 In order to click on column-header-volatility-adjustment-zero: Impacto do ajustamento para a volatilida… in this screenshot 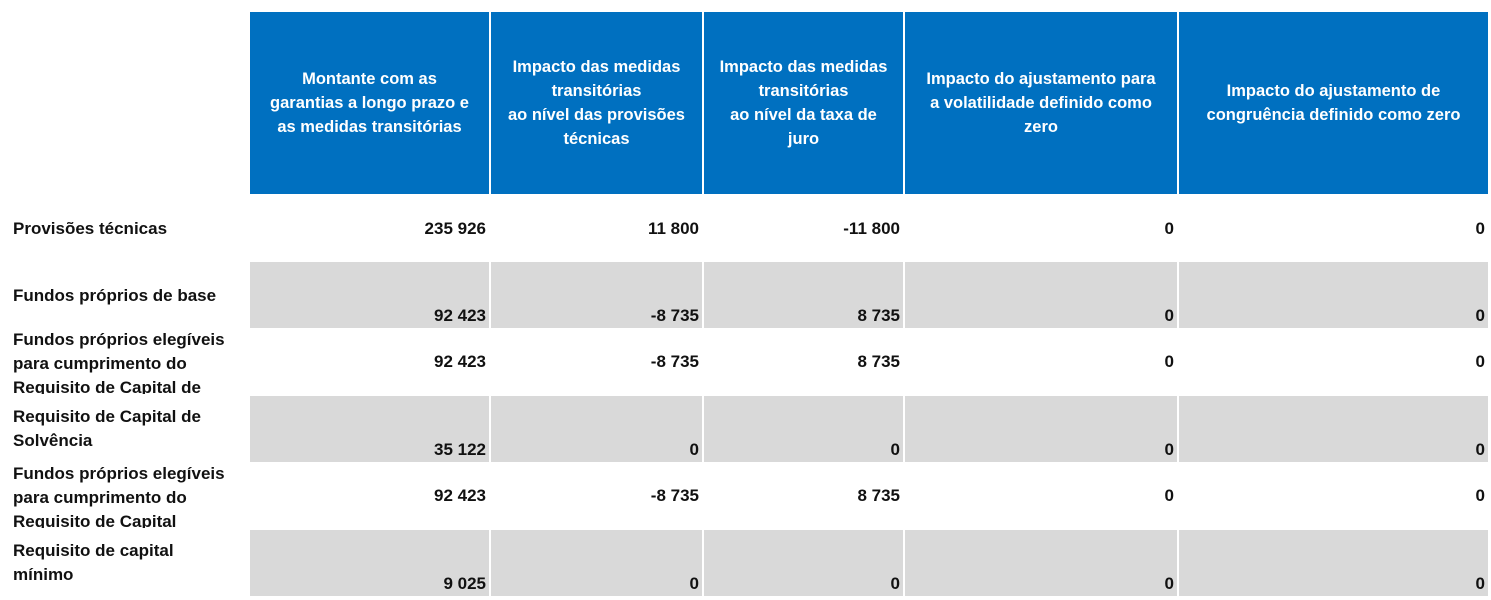, I will do `click(1042, 103)`.